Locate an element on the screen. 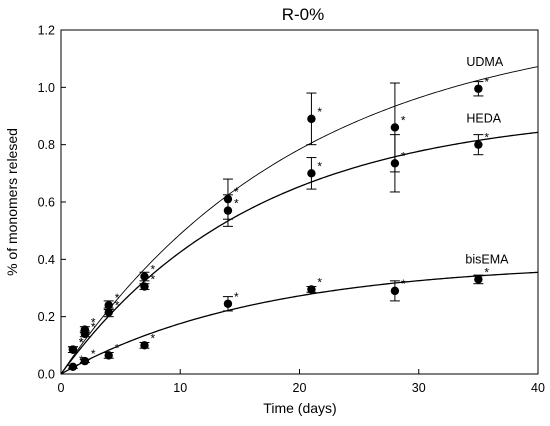  y-tick-label: 0.0 is located at coordinates (46, 375).